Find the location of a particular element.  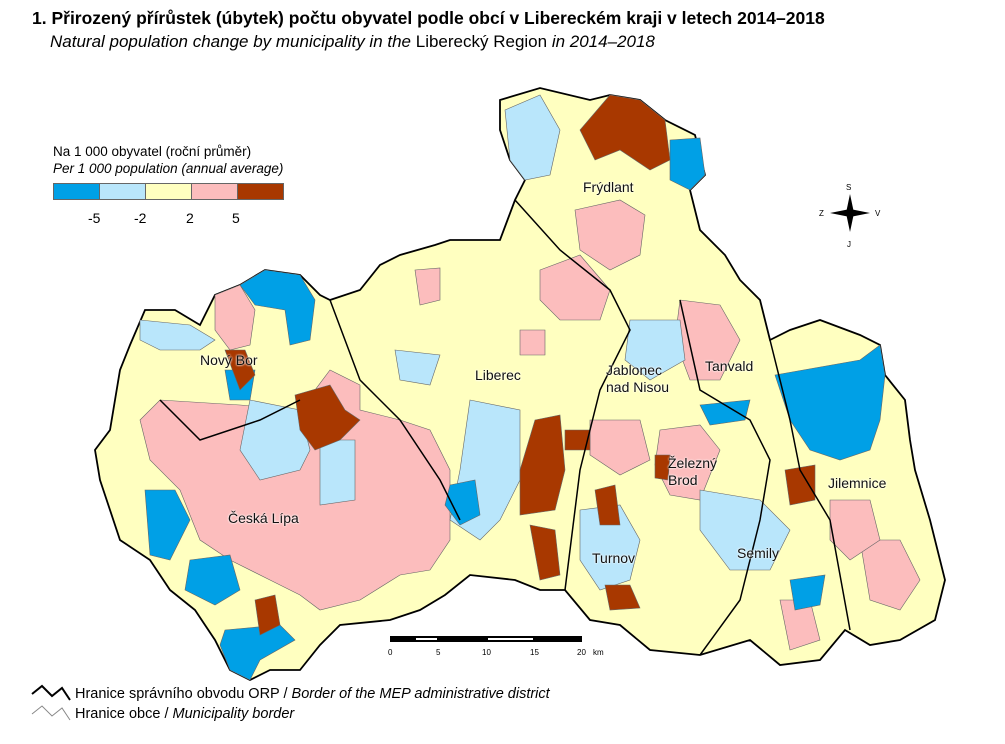

town-label: Železný Brod is located at coordinates (693, 471).